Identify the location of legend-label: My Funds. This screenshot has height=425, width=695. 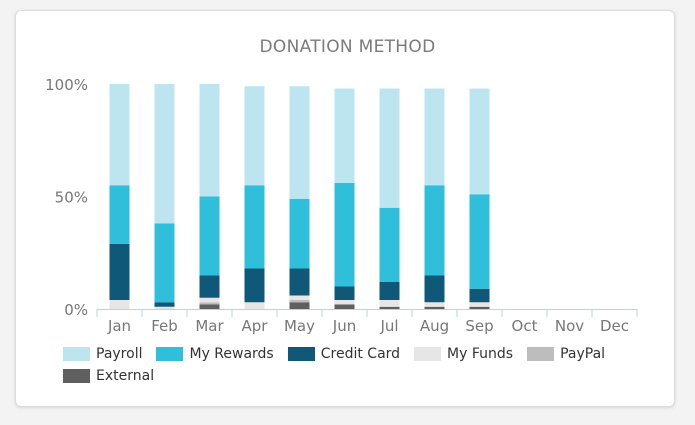
(480, 354).